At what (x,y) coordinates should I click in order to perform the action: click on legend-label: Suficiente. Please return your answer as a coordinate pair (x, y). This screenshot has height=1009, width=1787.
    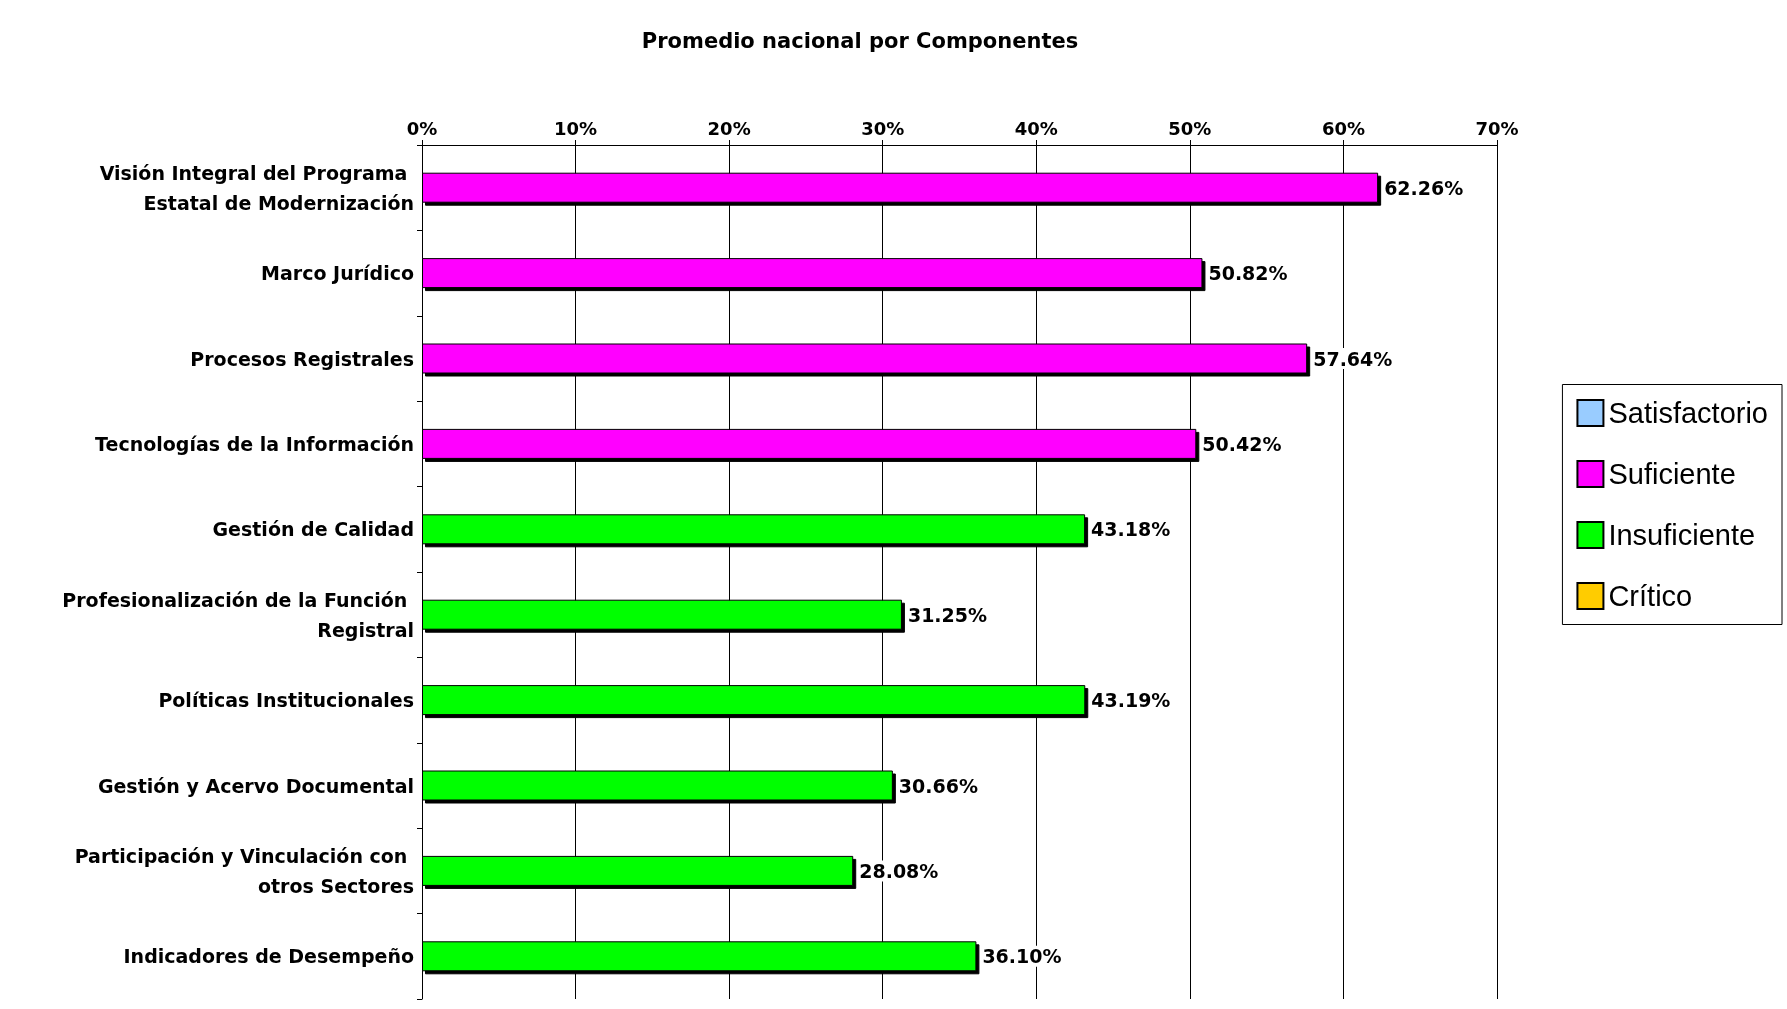
    Looking at the image, I should click on (1672, 474).